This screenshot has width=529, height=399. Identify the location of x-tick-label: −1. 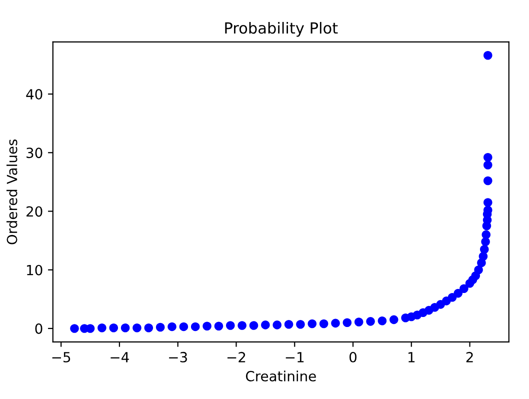
(295, 357).